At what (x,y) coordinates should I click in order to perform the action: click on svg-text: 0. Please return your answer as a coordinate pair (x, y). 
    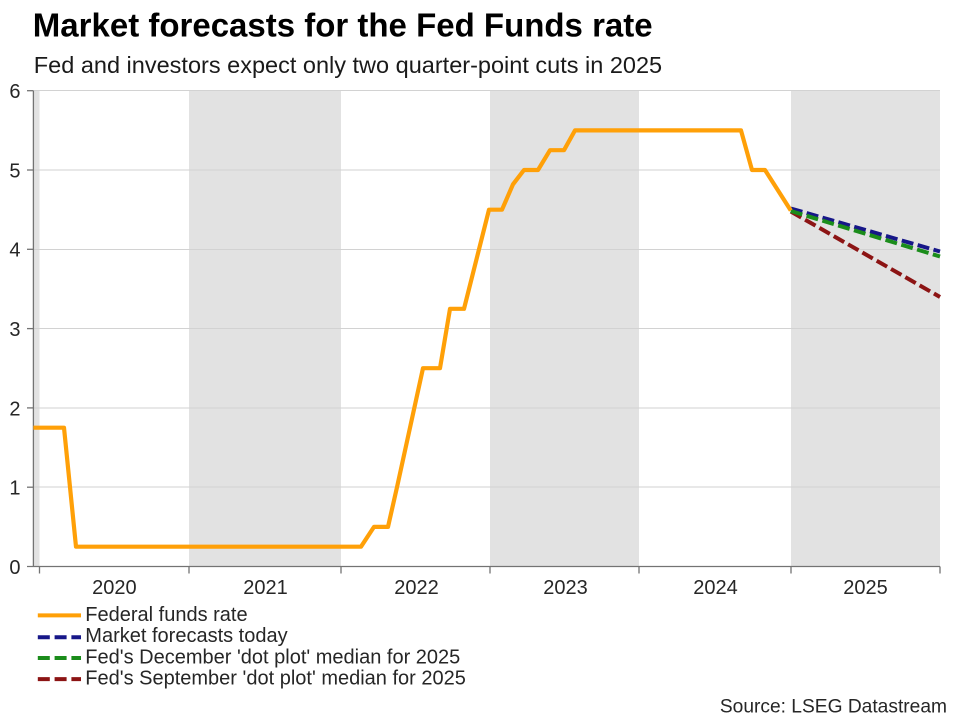
    Looking at the image, I should click on (14, 568).